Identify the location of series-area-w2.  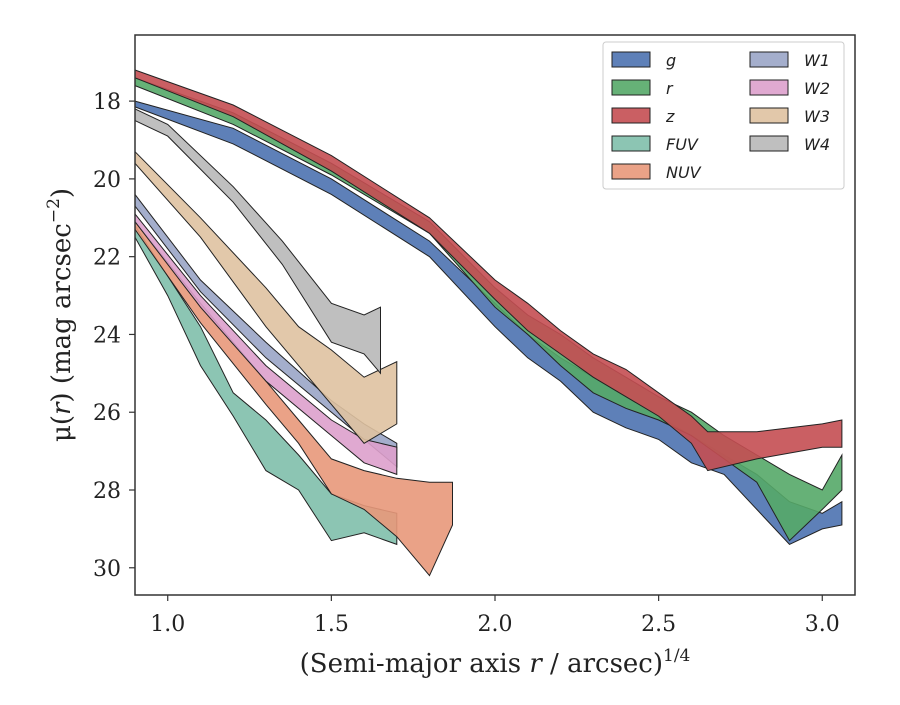
(266, 344).